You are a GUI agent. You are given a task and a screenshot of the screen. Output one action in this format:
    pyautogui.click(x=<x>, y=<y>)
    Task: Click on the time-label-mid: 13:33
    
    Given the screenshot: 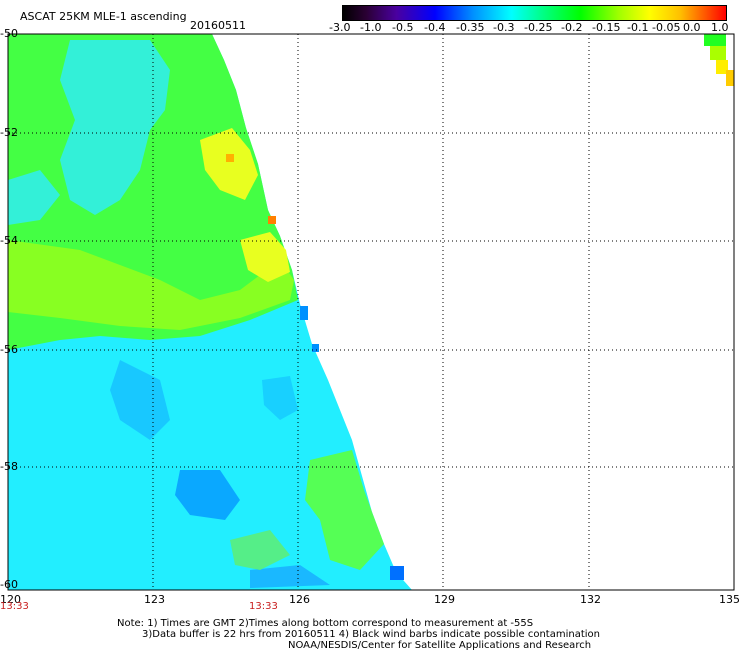 What is the action you would take?
    pyautogui.click(x=263, y=606)
    